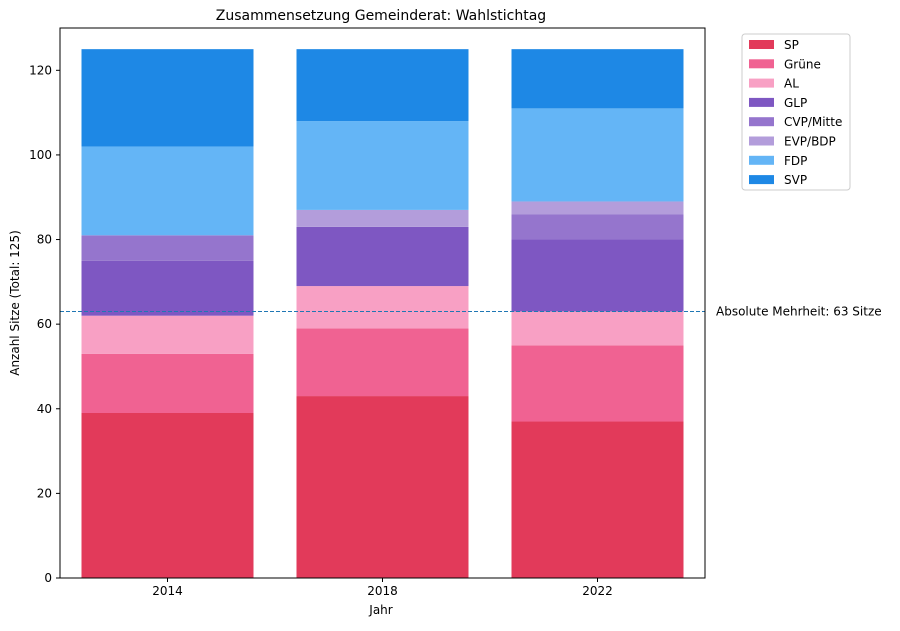 The image size is (900, 631). Describe the element at coordinates (791, 45) in the screenshot. I see `legend-label: SP` at that location.